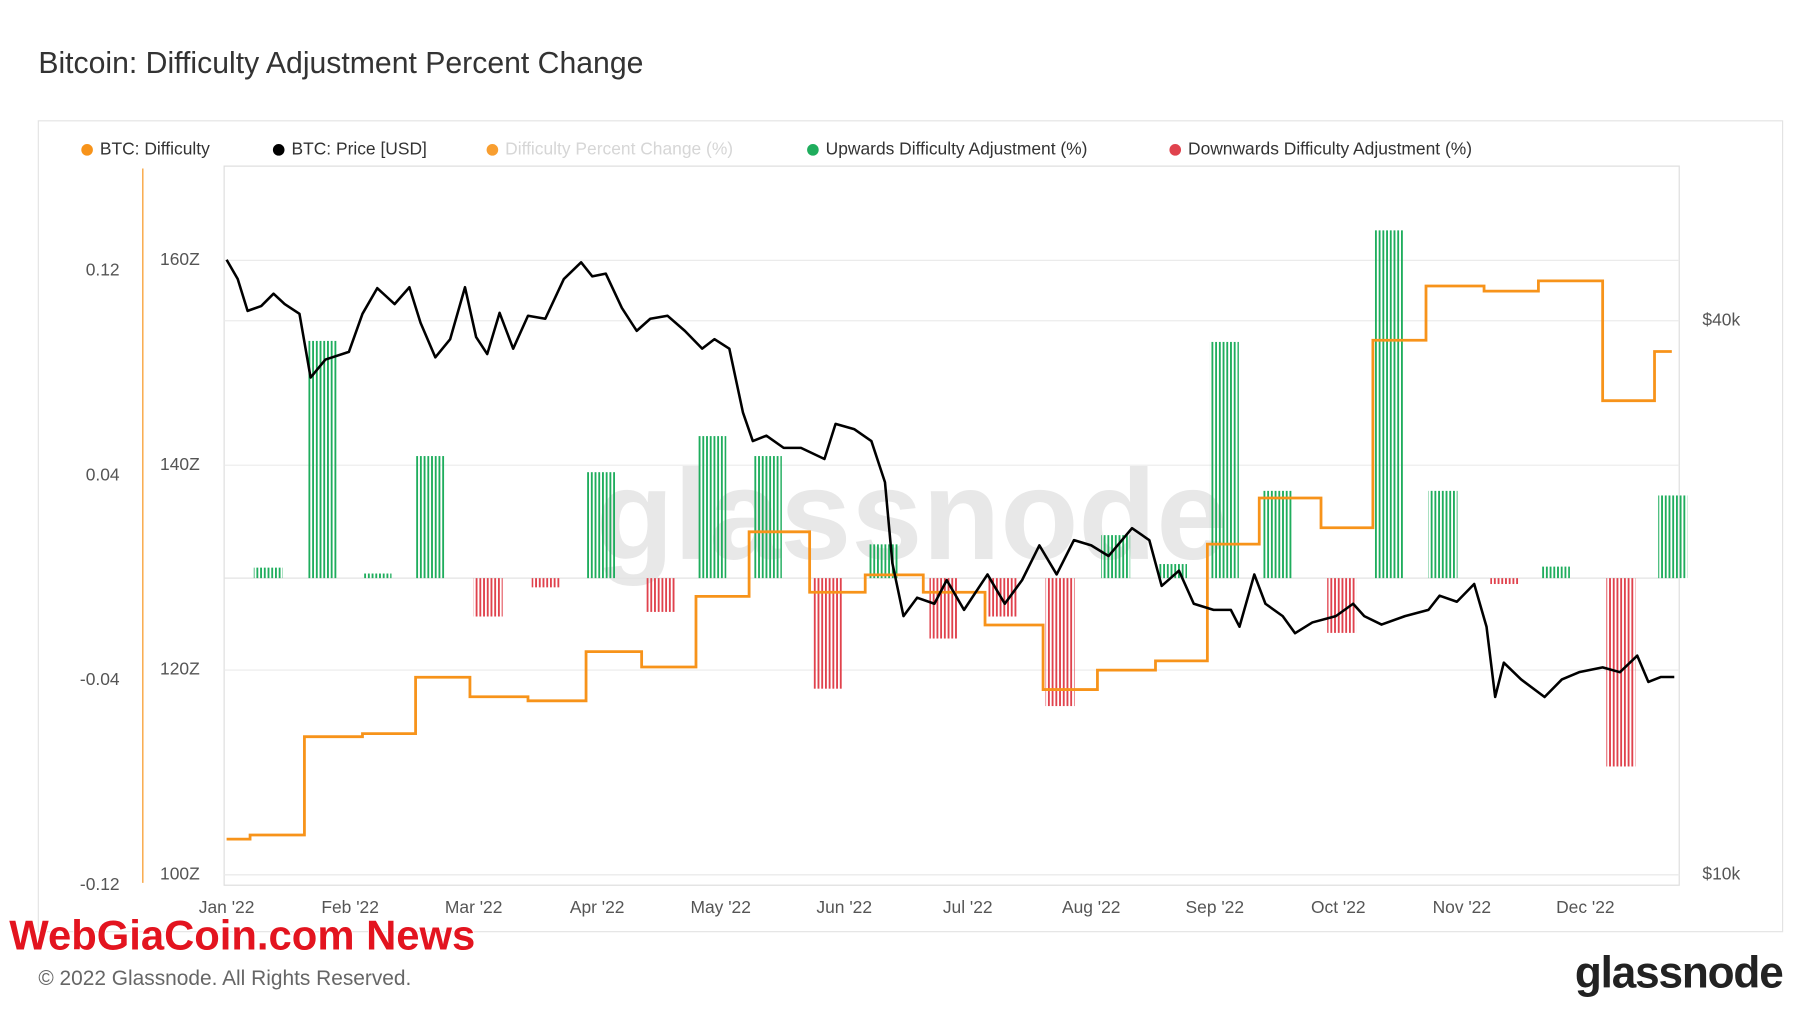 The width and height of the screenshot is (1800, 1013). I want to click on copyright: © 2022 Glassnode. All Rights Reserved., so click(224, 978).